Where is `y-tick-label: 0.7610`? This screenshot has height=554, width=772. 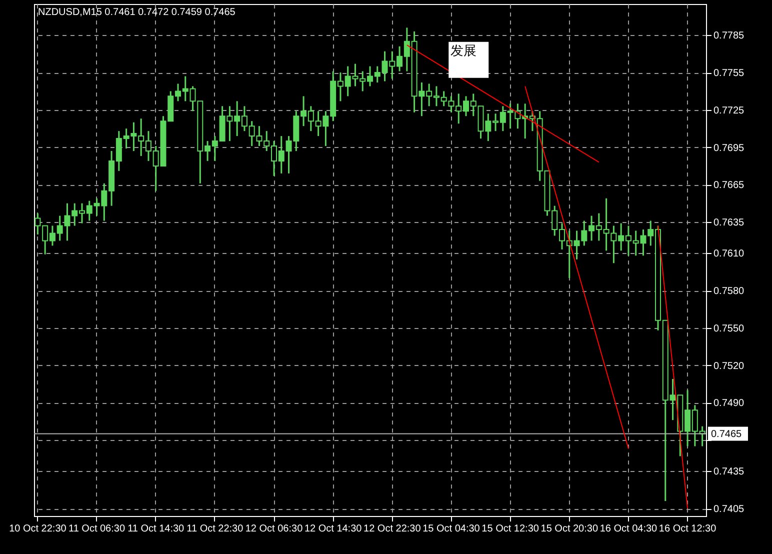
y-tick-label: 0.7610 is located at coordinates (729, 254).